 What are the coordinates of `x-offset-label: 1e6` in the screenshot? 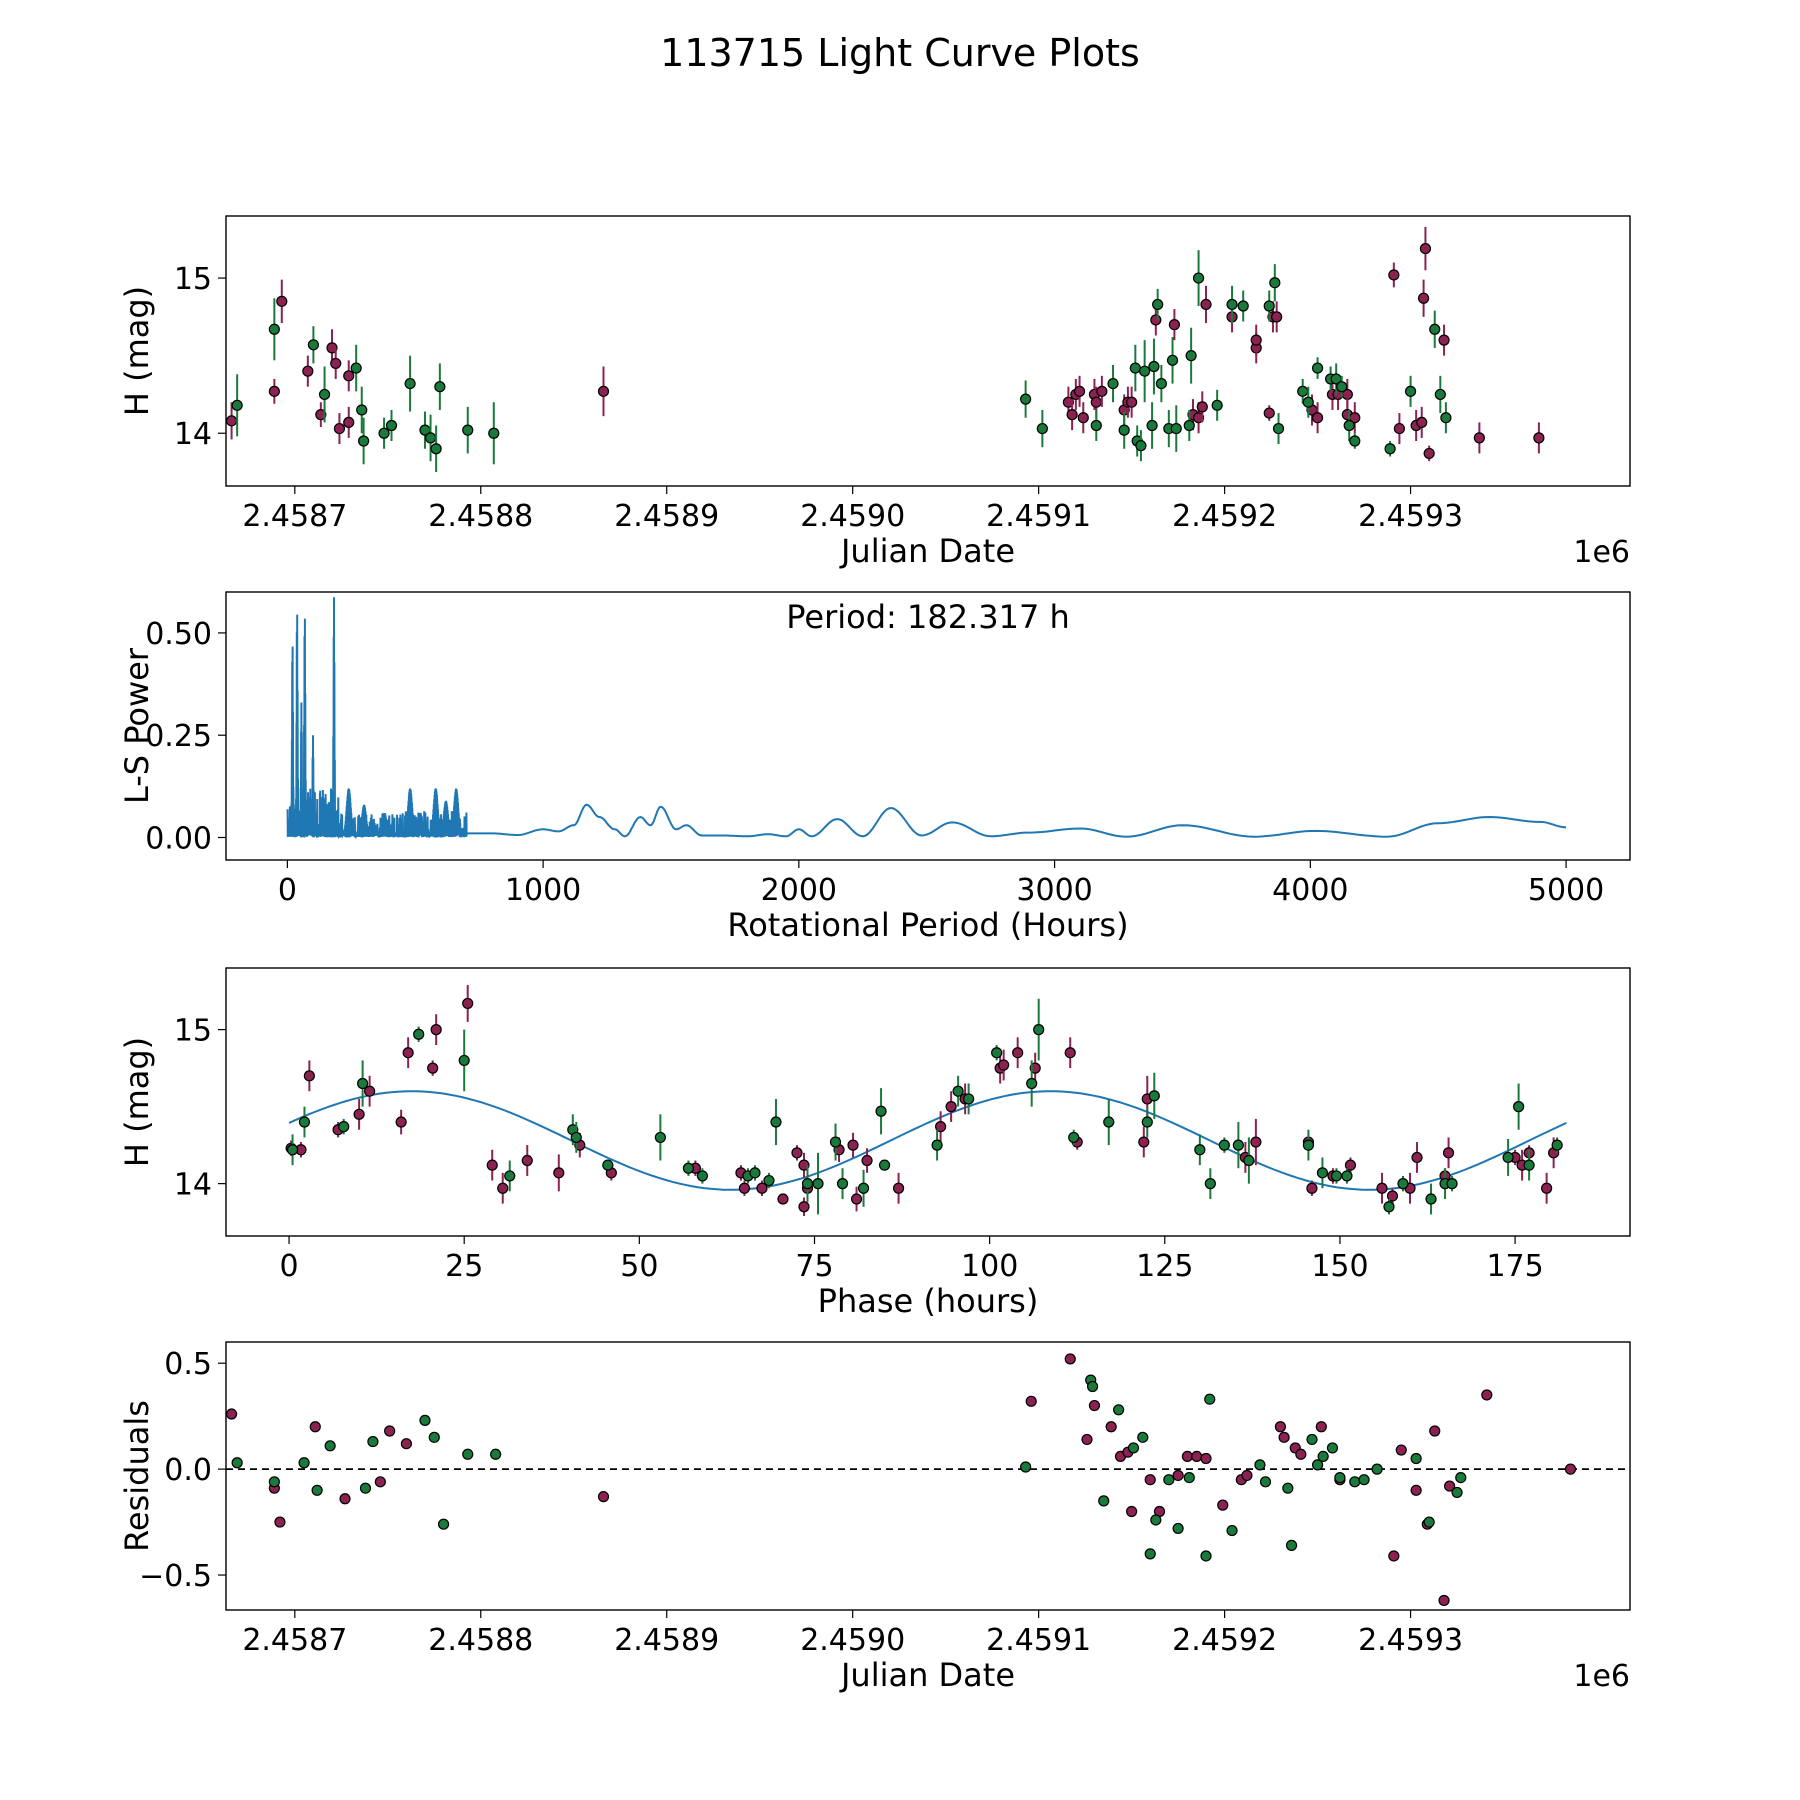 It's located at (1601, 552).